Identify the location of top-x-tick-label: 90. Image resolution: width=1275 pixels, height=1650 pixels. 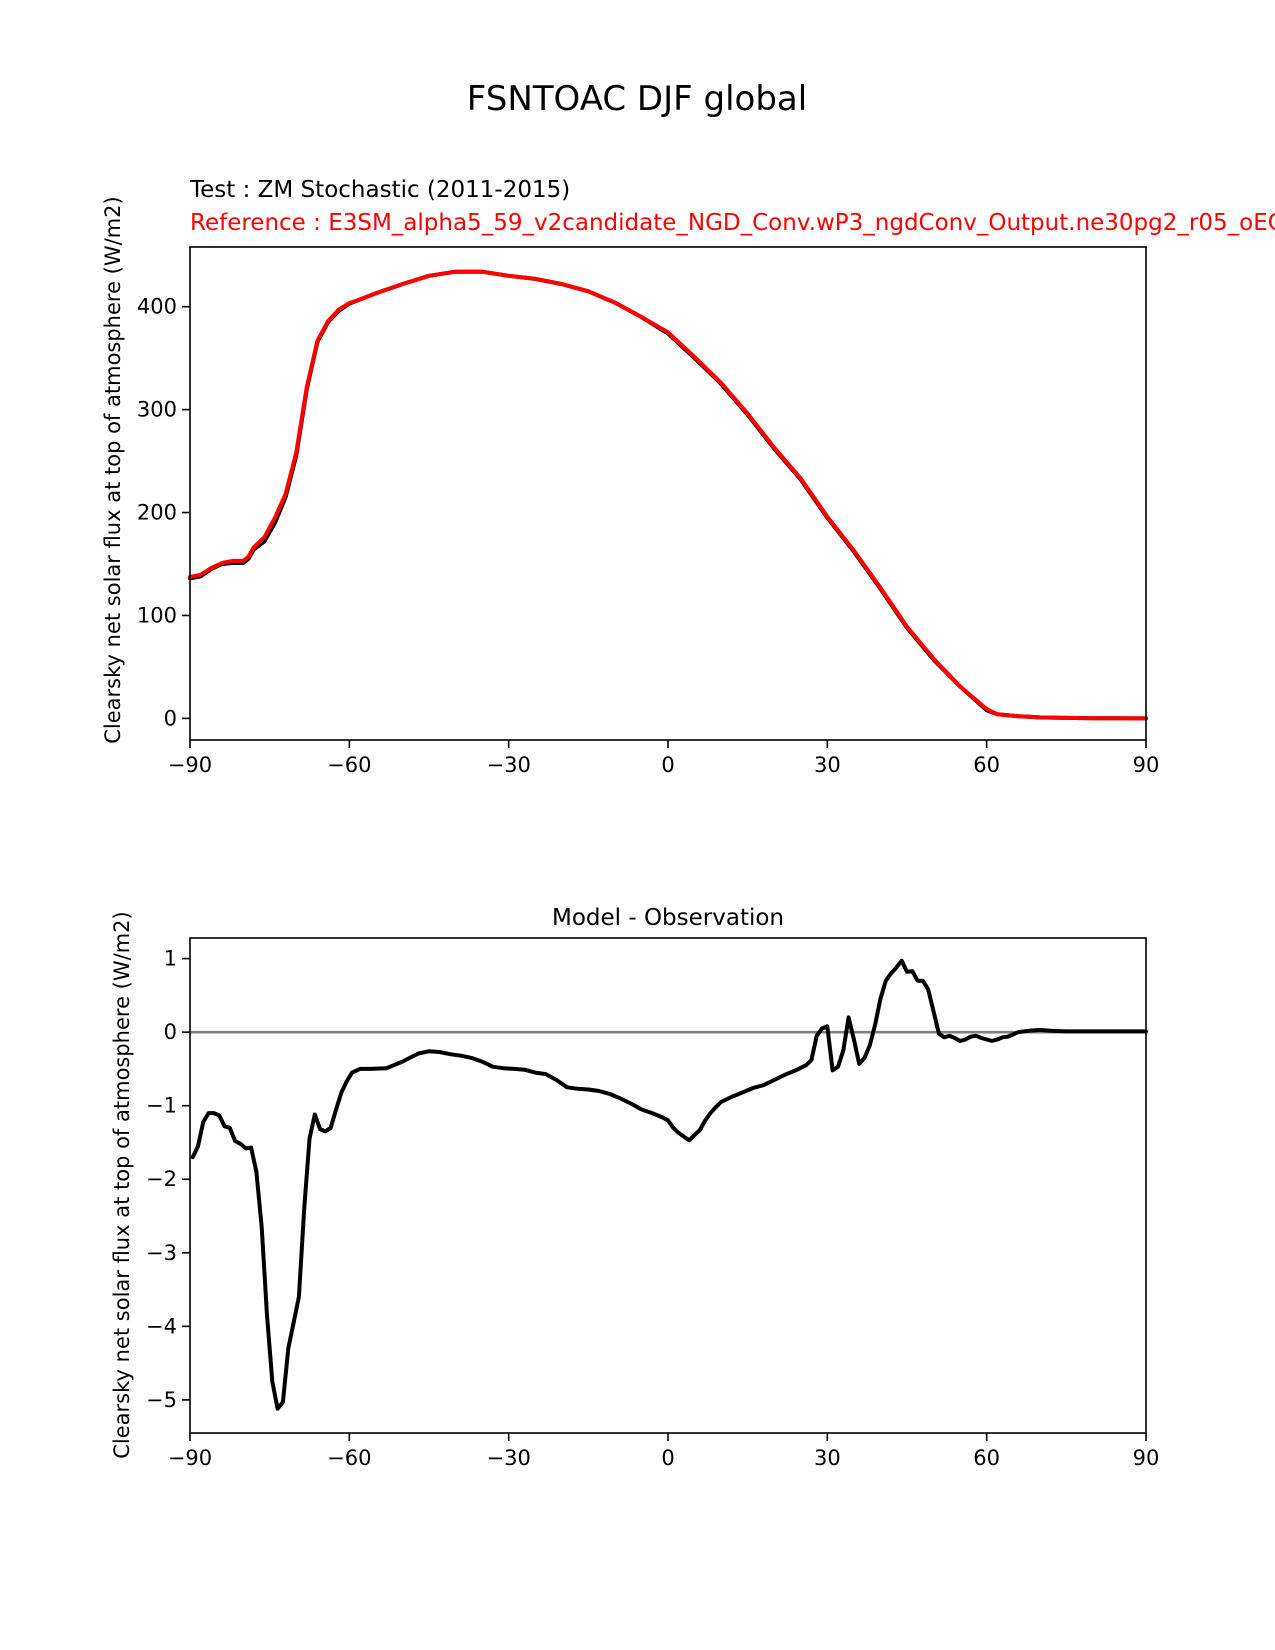
(1146, 765).